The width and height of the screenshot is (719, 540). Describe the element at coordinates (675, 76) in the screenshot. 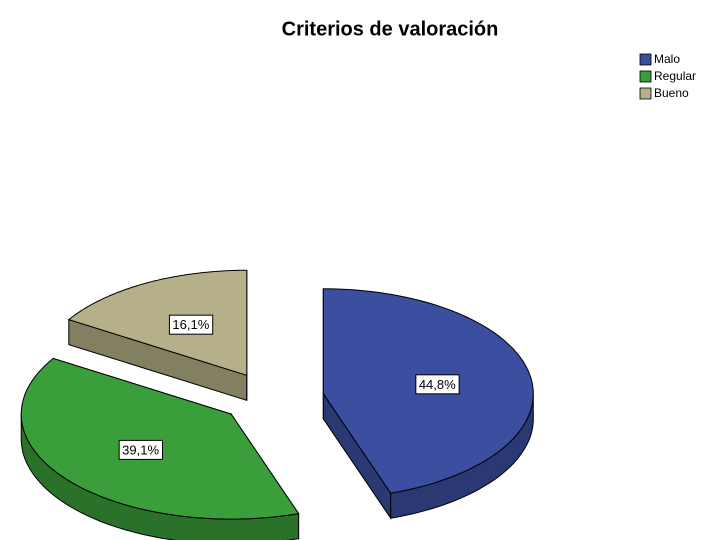

I see `legend-label: Regular` at that location.